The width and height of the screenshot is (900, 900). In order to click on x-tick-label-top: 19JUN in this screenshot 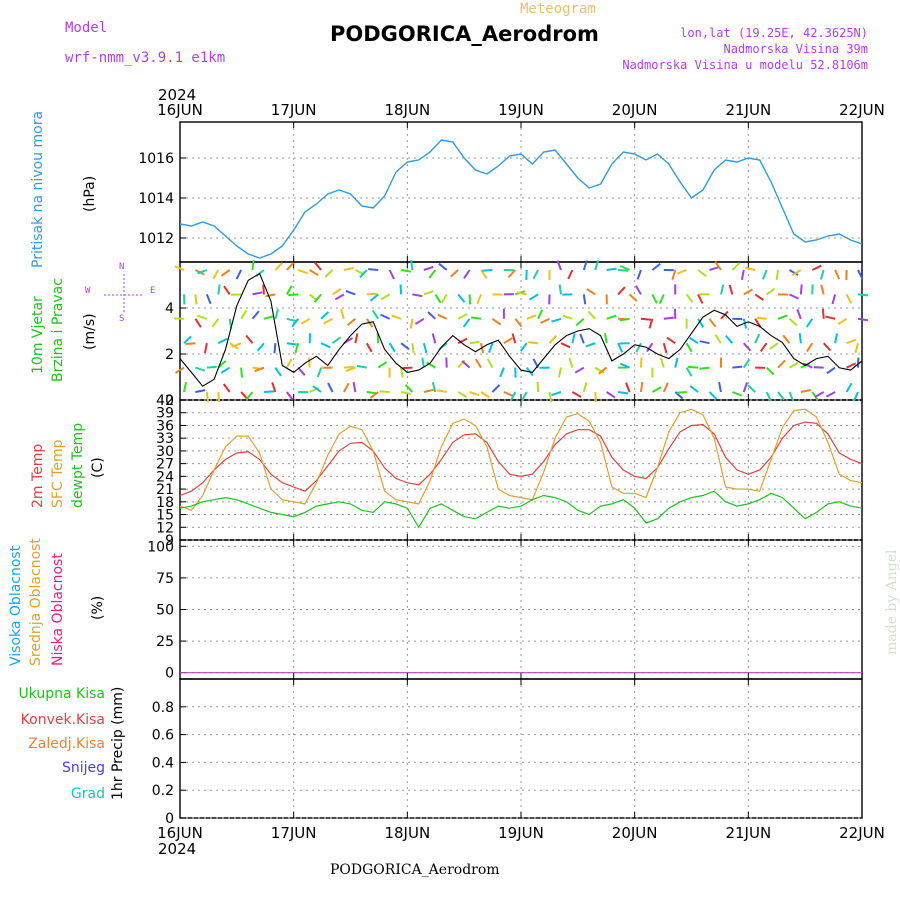, I will do `click(521, 110)`.